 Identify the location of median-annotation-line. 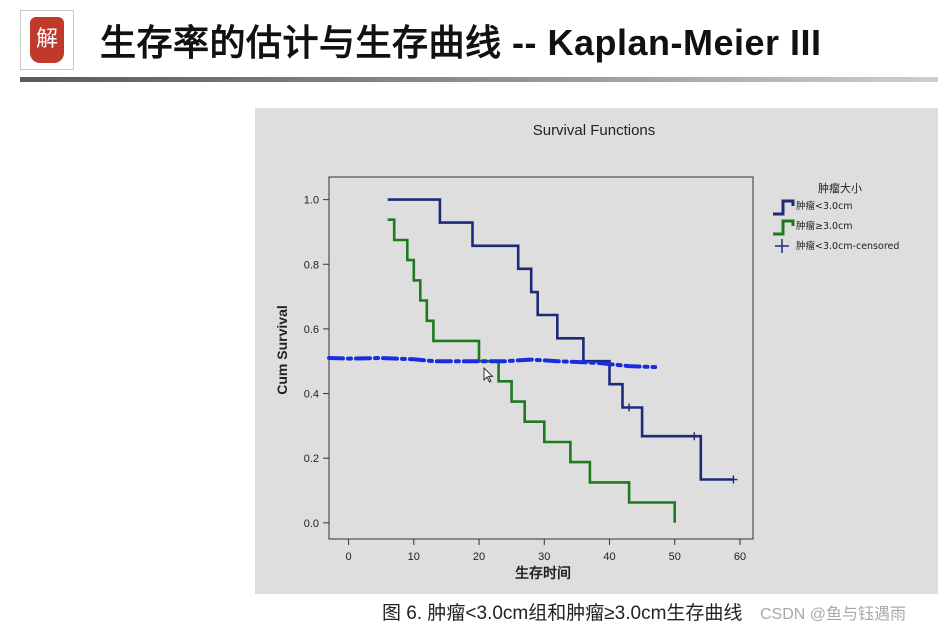
(492, 363).